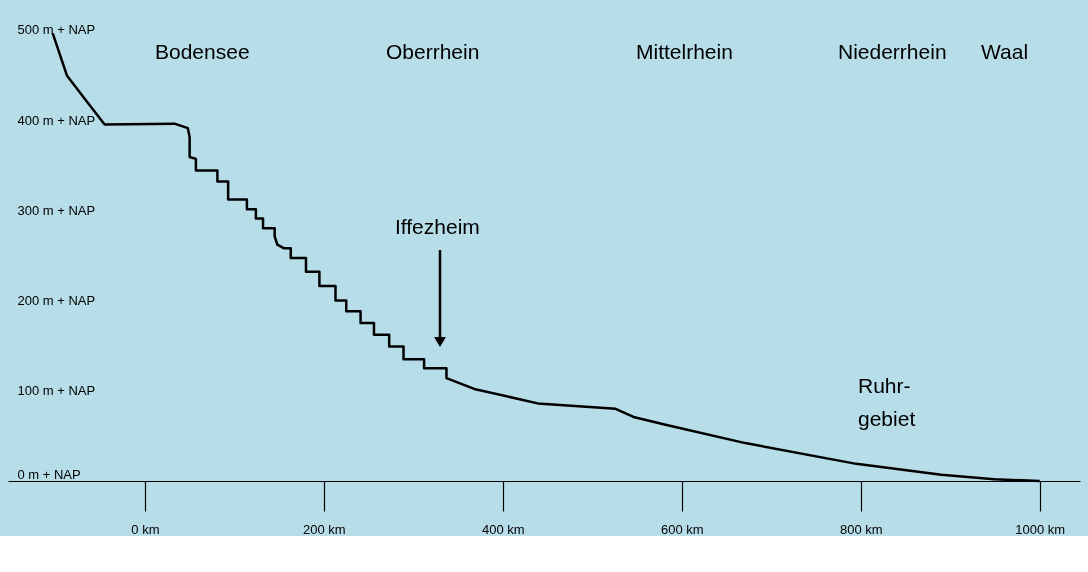 The width and height of the screenshot is (1088, 572). Describe the element at coordinates (861, 529) in the screenshot. I see `x-tick-label: 800 km` at that location.